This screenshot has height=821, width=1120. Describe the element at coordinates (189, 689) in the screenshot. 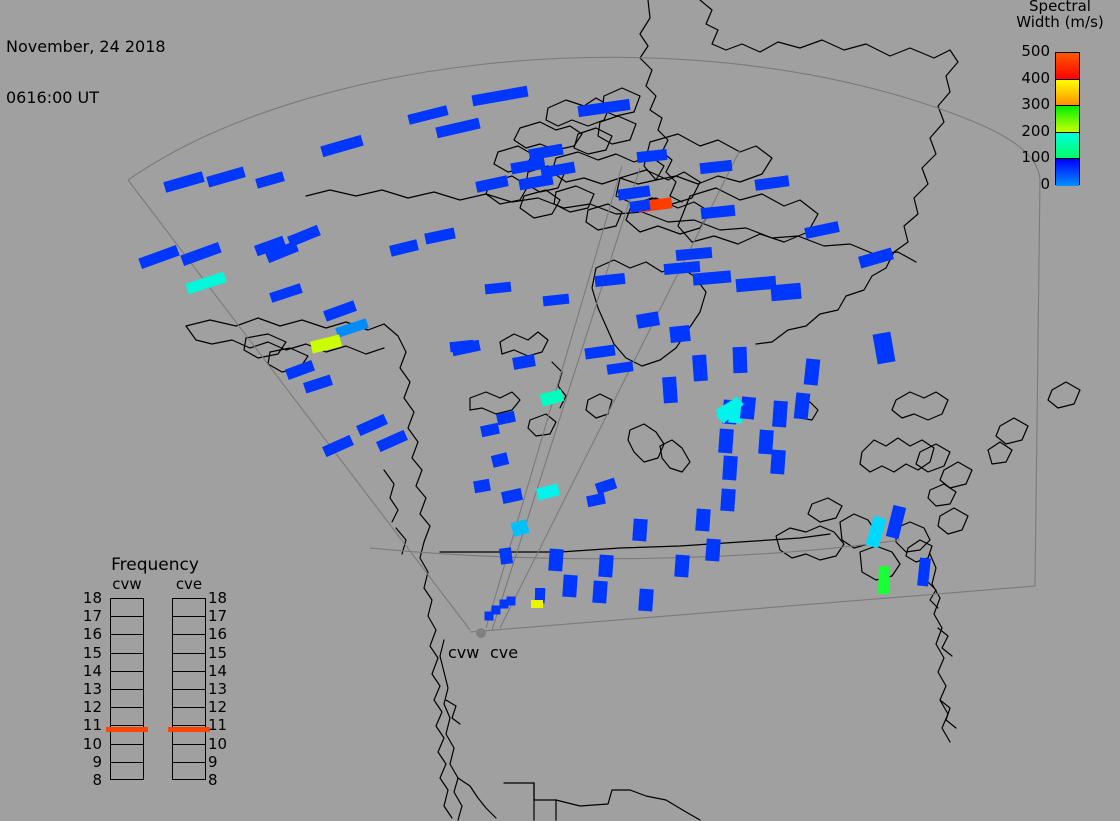

I see `frequency-scale-cve` at that location.